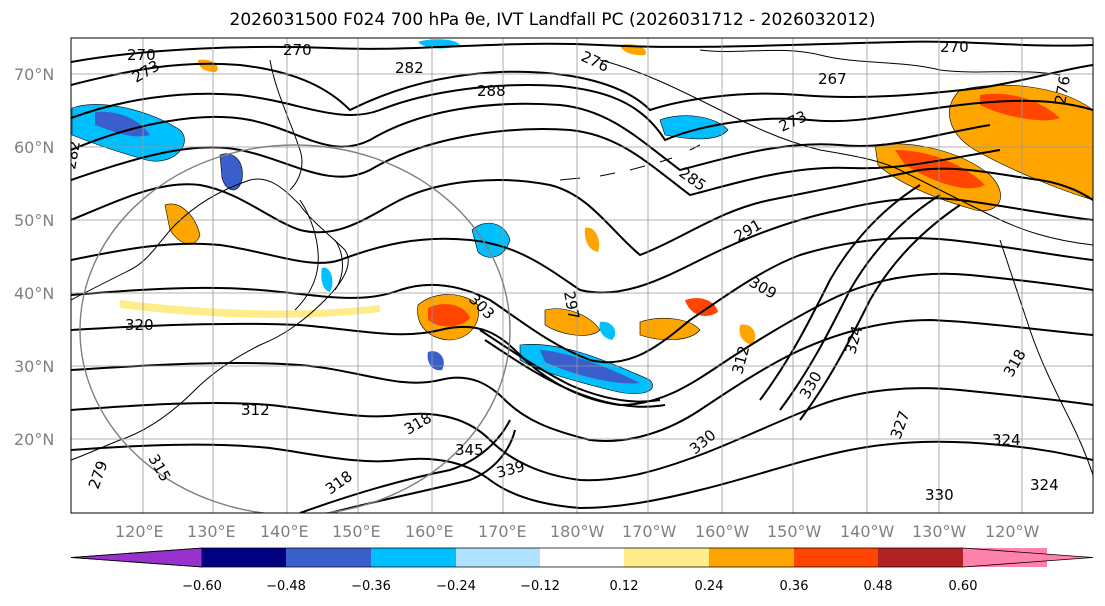 The height and width of the screenshot is (606, 1105). Describe the element at coordinates (491, 91) in the screenshot. I see `contour-label: 288` at that location.